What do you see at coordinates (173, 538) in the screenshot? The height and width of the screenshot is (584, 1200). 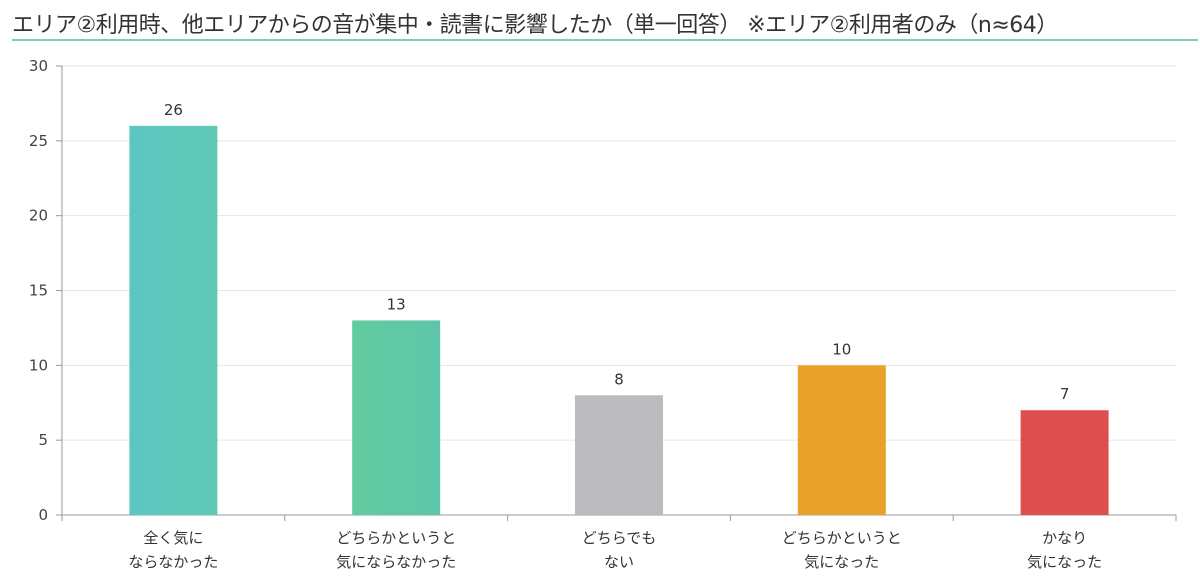 I see `x-category-label: 全く気に` at bounding box center [173, 538].